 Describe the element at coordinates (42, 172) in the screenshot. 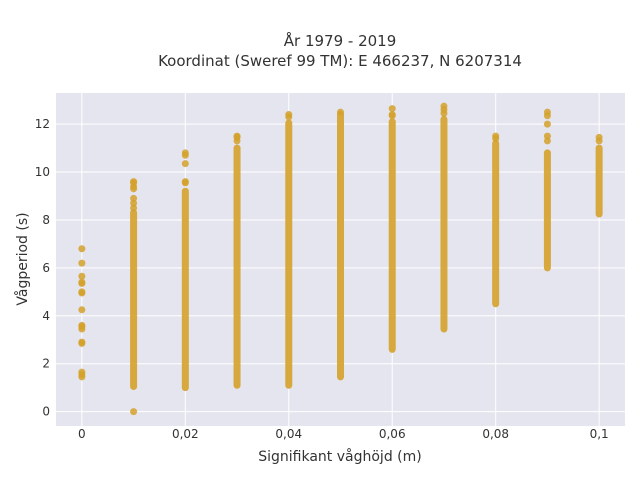

I see `y-tick-label-5: 10` at that location.